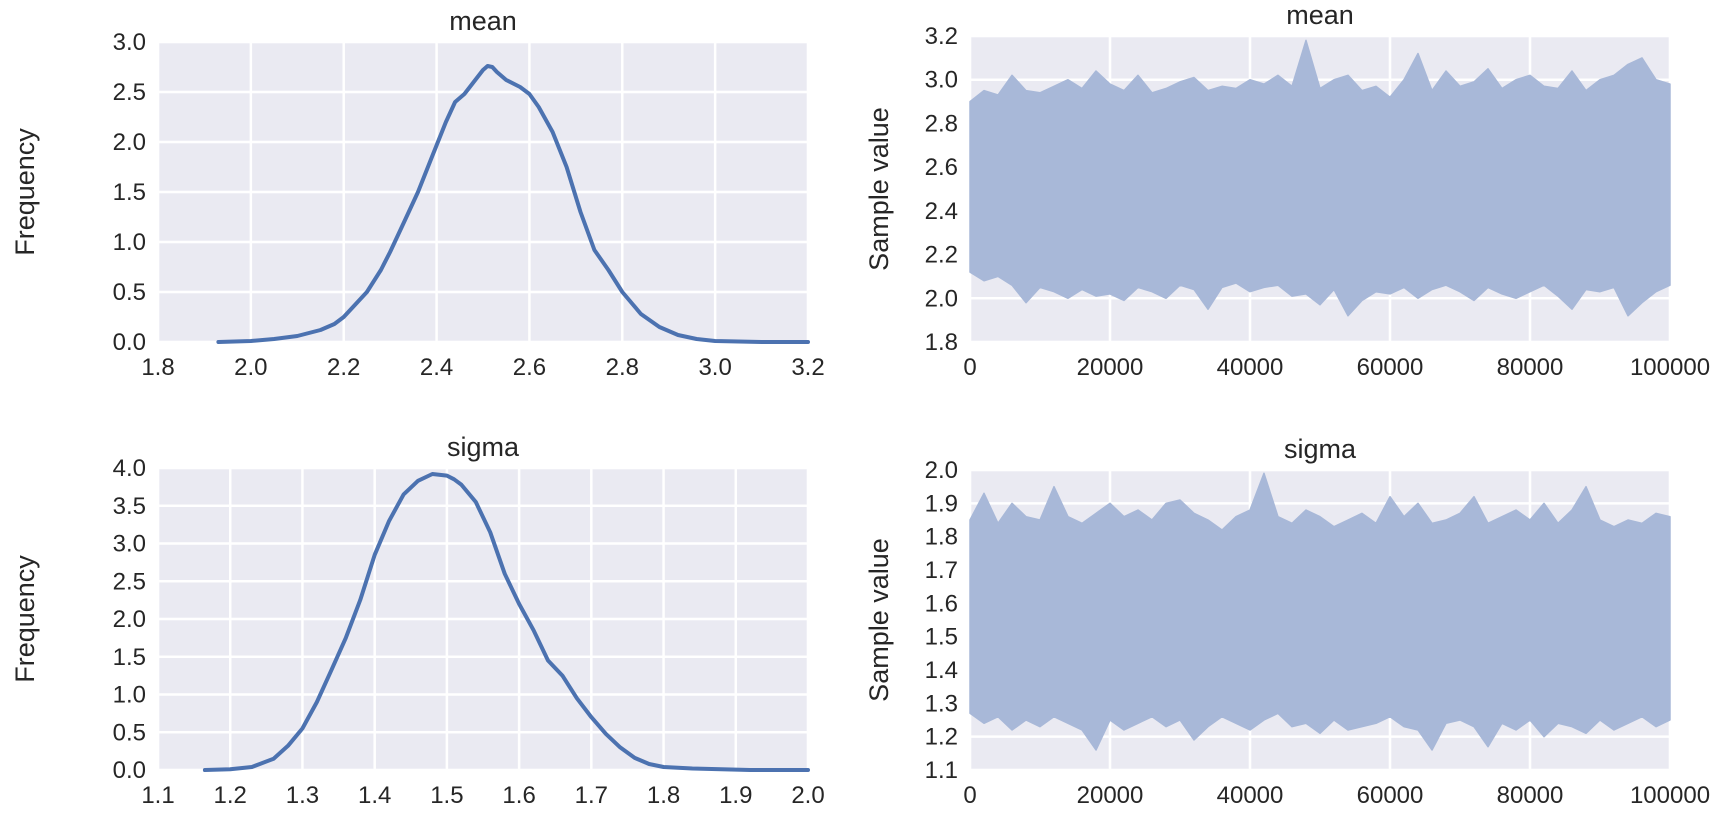 The image size is (1725, 821). Describe the element at coordinates (735, 795) in the screenshot. I see `x-tick-label: 1.9` at that location.